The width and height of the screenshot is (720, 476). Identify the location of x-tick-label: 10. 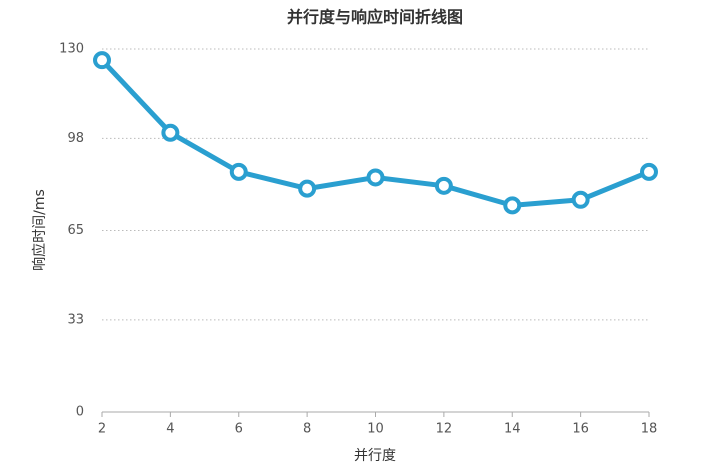
(375, 429).